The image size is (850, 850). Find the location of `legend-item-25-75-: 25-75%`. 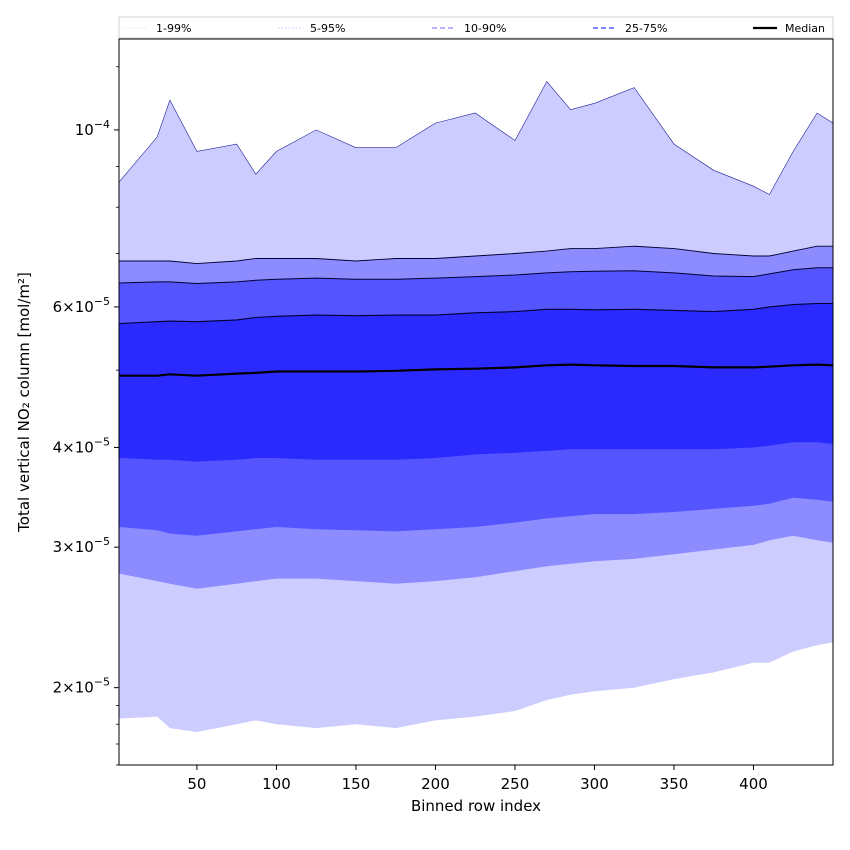

legend-item-25-75-: 25-75% is located at coordinates (630, 28).